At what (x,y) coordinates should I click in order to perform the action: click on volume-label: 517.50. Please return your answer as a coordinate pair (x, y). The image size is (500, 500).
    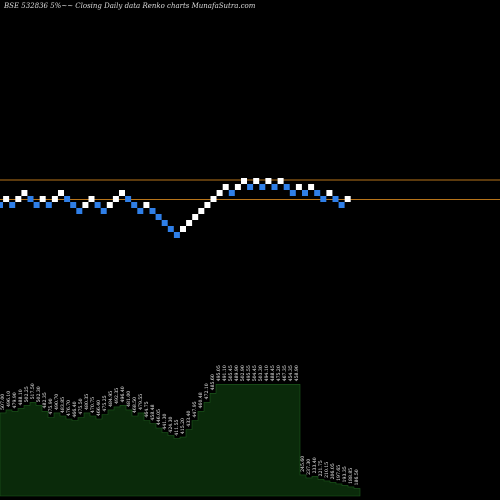
    Looking at the image, I should click on (33, 391).